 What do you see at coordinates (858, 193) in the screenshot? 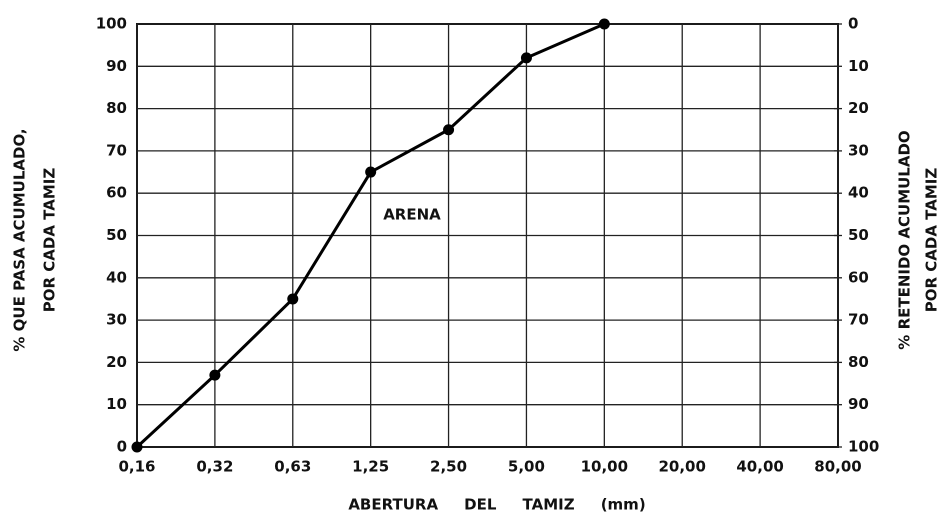
I see `y2-tick-label: 40` at bounding box center [858, 193].